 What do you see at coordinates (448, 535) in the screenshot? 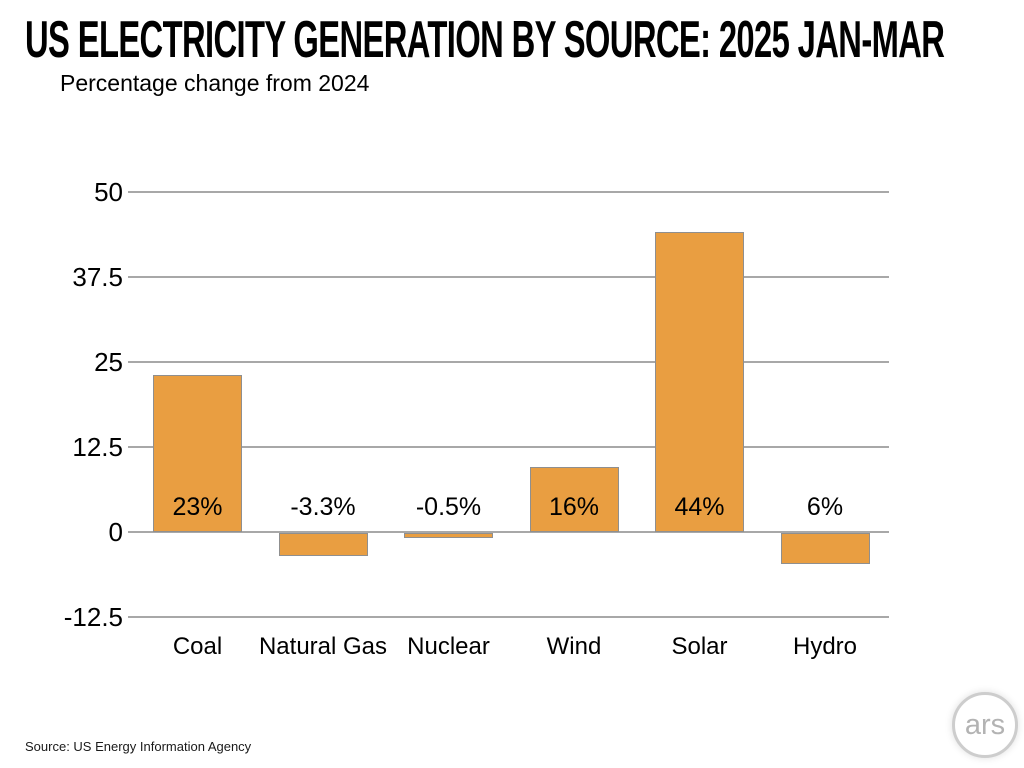
I see `bar-nuclear` at bounding box center [448, 535].